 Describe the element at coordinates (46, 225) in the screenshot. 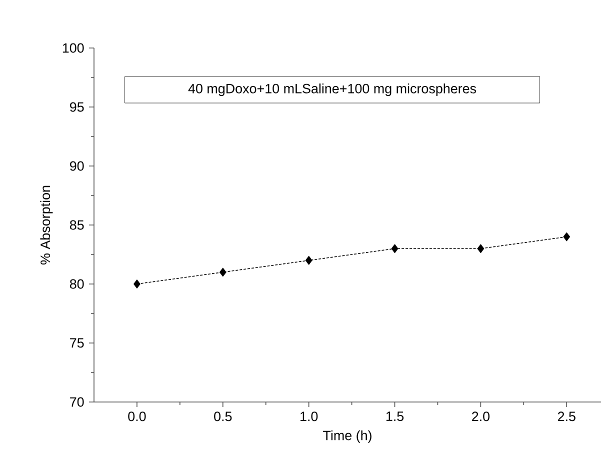

I see `y-axis-title: % Absorption` at that location.